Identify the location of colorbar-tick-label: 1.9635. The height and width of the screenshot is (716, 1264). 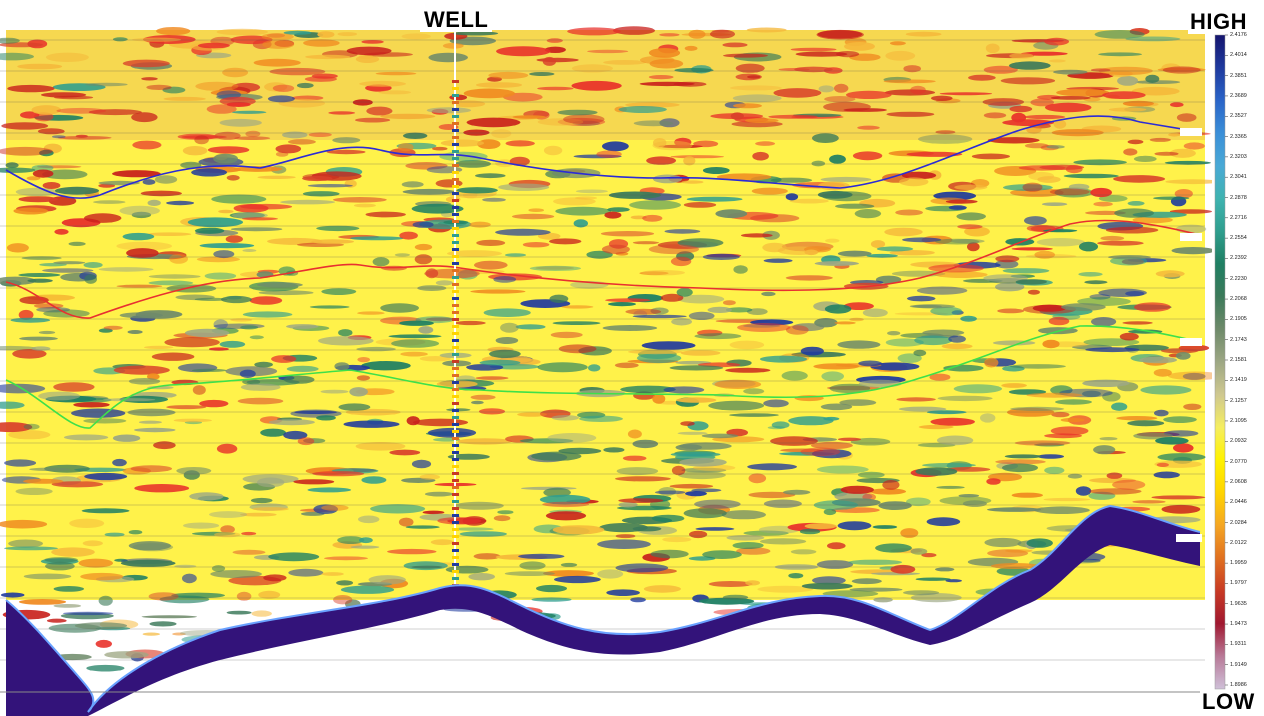
(1238, 603).